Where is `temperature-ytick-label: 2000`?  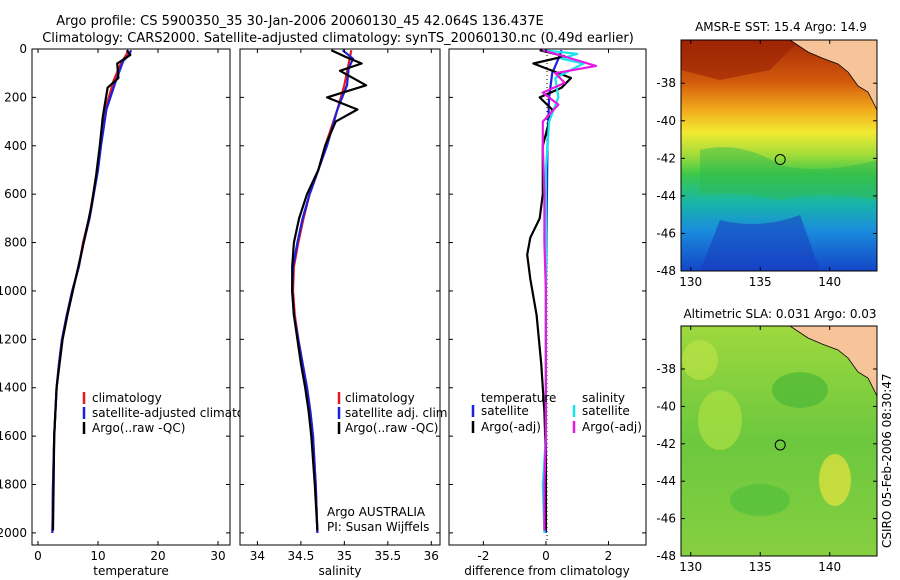
temperature-ytick-label: 2000 is located at coordinates (13, 533).